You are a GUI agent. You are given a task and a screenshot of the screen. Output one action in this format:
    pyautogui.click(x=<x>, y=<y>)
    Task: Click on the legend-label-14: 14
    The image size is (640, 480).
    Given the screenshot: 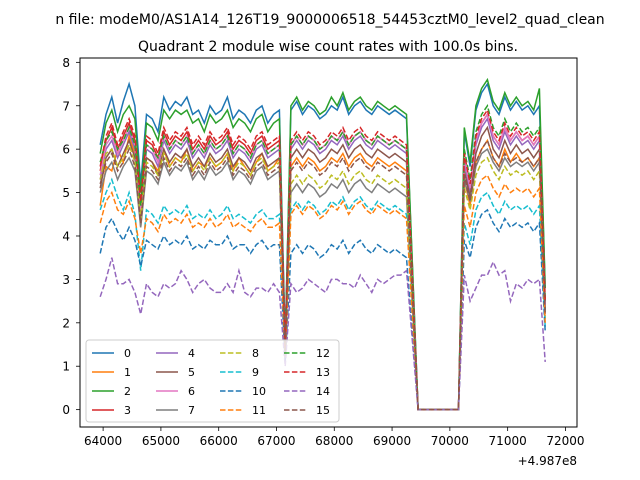 What is the action you would take?
    pyautogui.click(x=323, y=391)
    